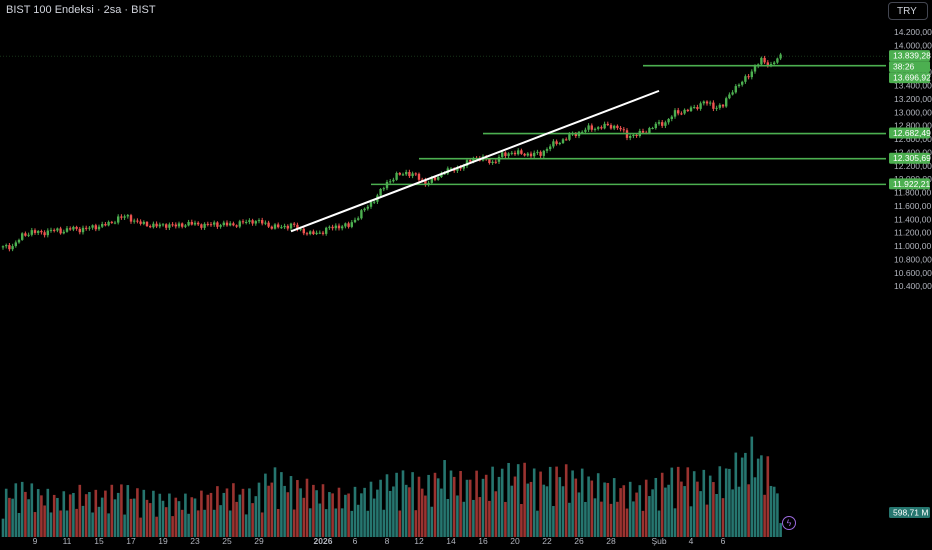 The width and height of the screenshot is (932, 550). Describe the element at coordinates (904, 67) in the screenshot. I see `price-label: 38:26` at that location.